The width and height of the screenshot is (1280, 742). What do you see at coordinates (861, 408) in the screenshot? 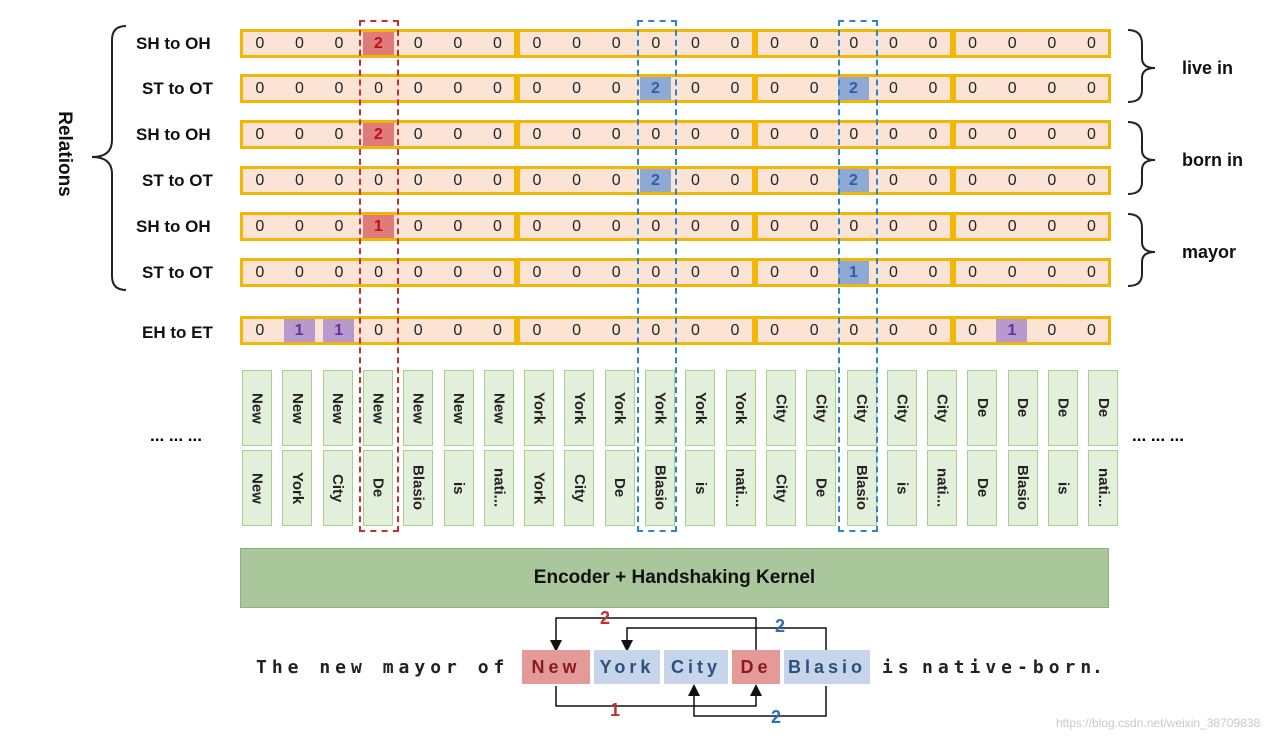
I see `token-head: City` at bounding box center [861, 408].